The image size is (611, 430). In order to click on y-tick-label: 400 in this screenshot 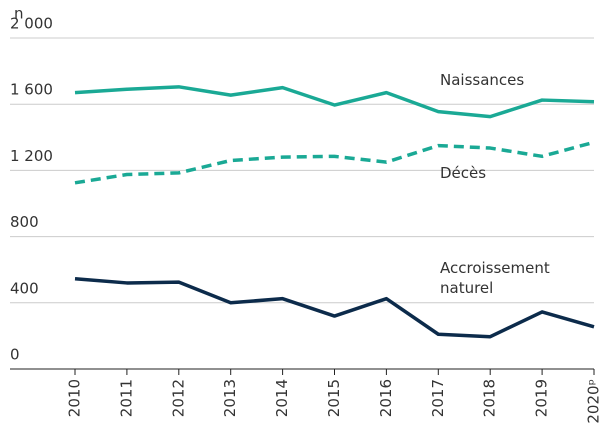, I will do `click(24, 288)`.